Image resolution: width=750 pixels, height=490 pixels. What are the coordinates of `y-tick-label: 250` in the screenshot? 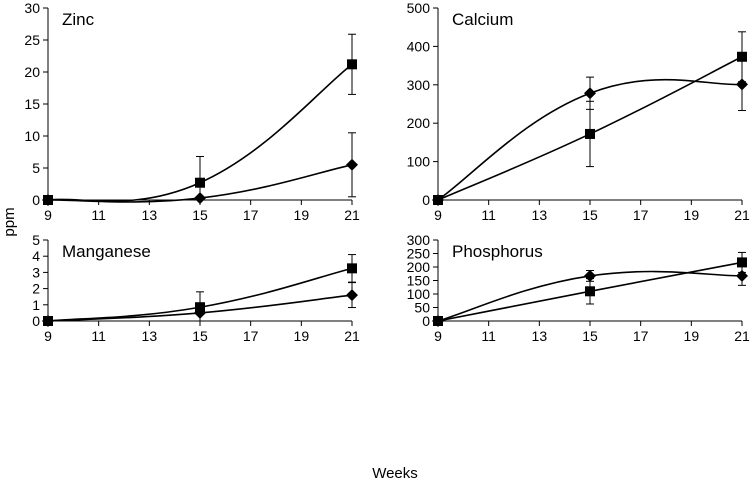 It's located at (419, 254).